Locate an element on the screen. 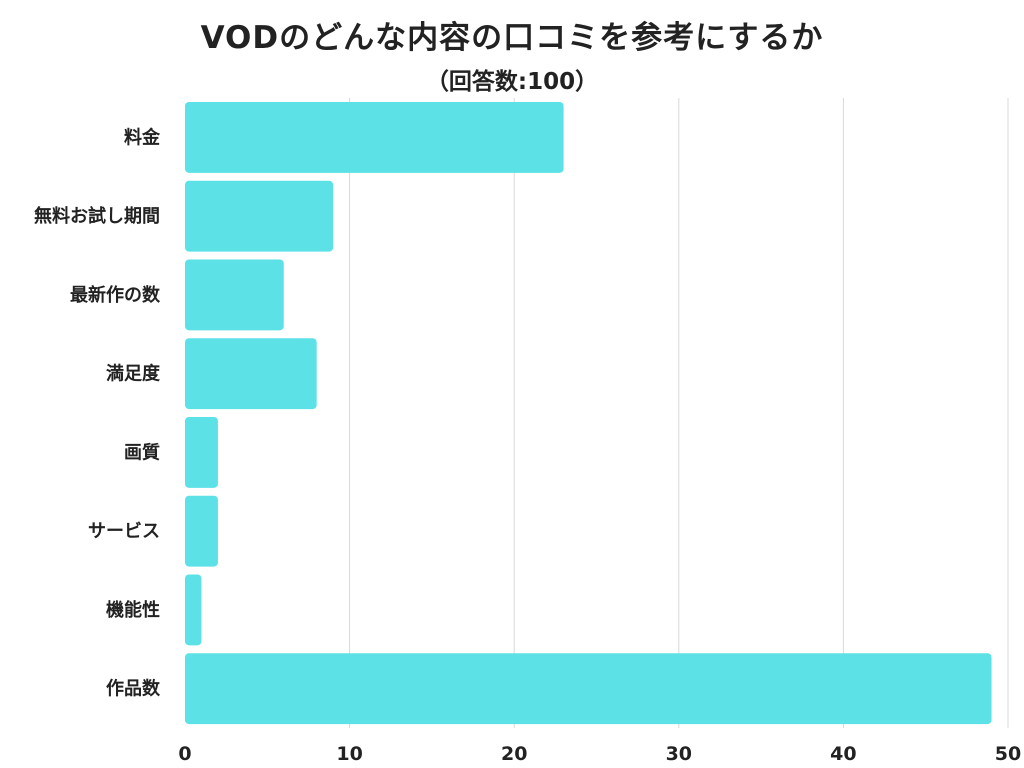 This screenshot has width=1024, height=768. chart-title: VODのどんな内容の口コミを参考にするか is located at coordinates (512, 38).